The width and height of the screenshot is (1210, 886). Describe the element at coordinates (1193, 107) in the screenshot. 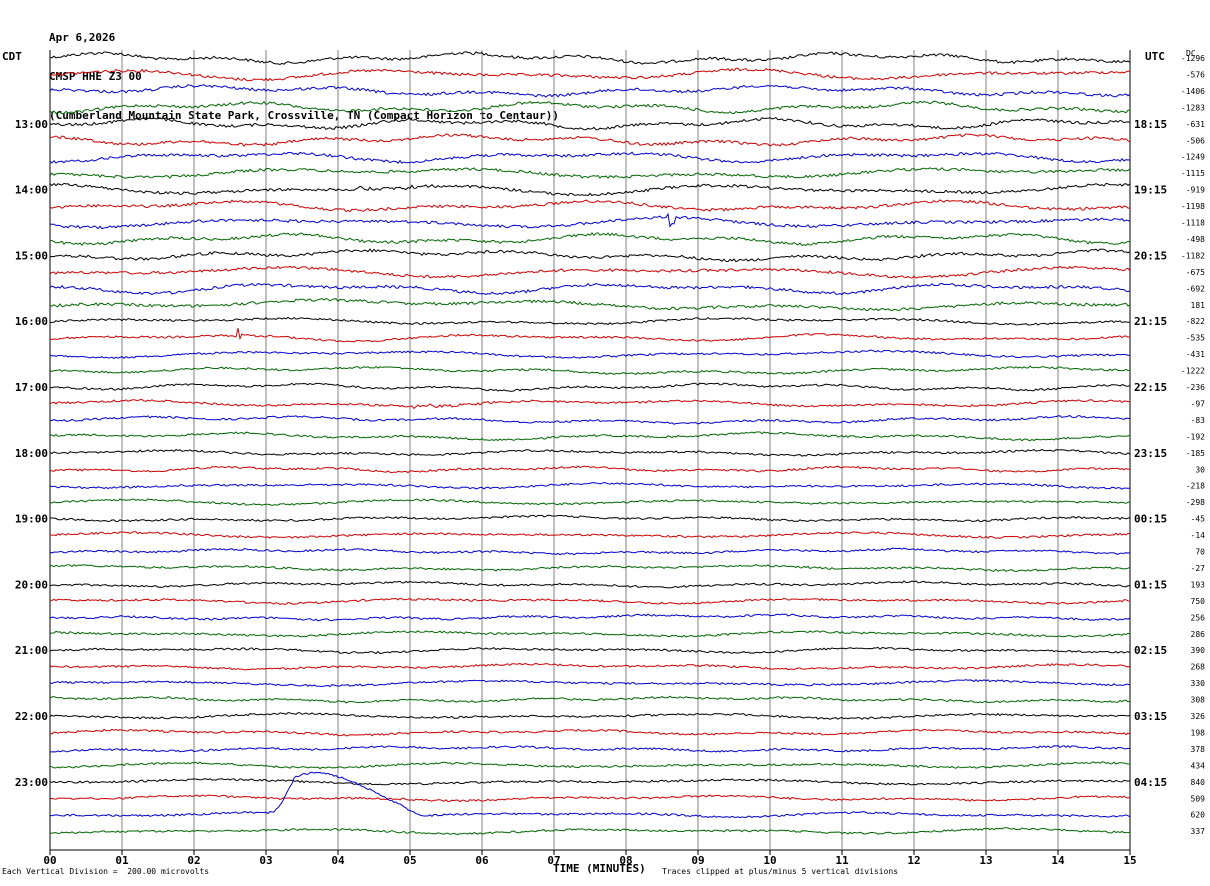

I see `dc-offset-label: -1283` at that location.